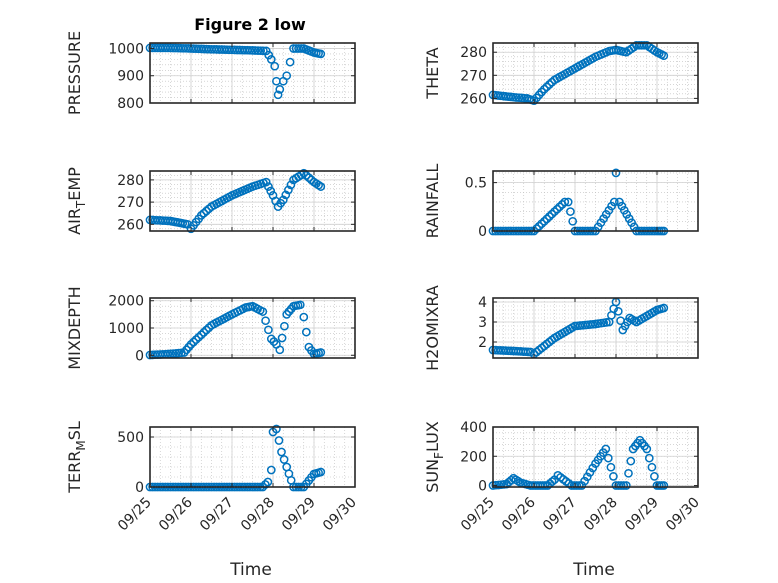  Describe the element at coordinates (432, 201) in the screenshot. I see `y-axis-label: RAINFALL` at that location.